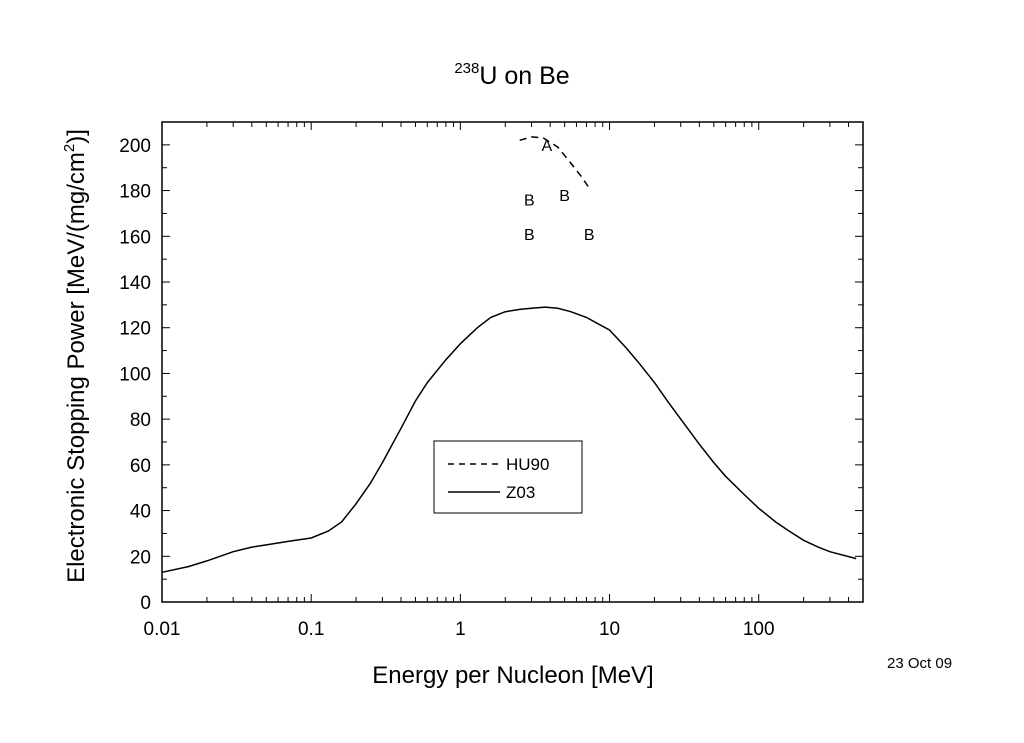 Image resolution: width=1024 pixels, height=743 pixels. I want to click on y-axis-label-end: )], so click(76, 136).